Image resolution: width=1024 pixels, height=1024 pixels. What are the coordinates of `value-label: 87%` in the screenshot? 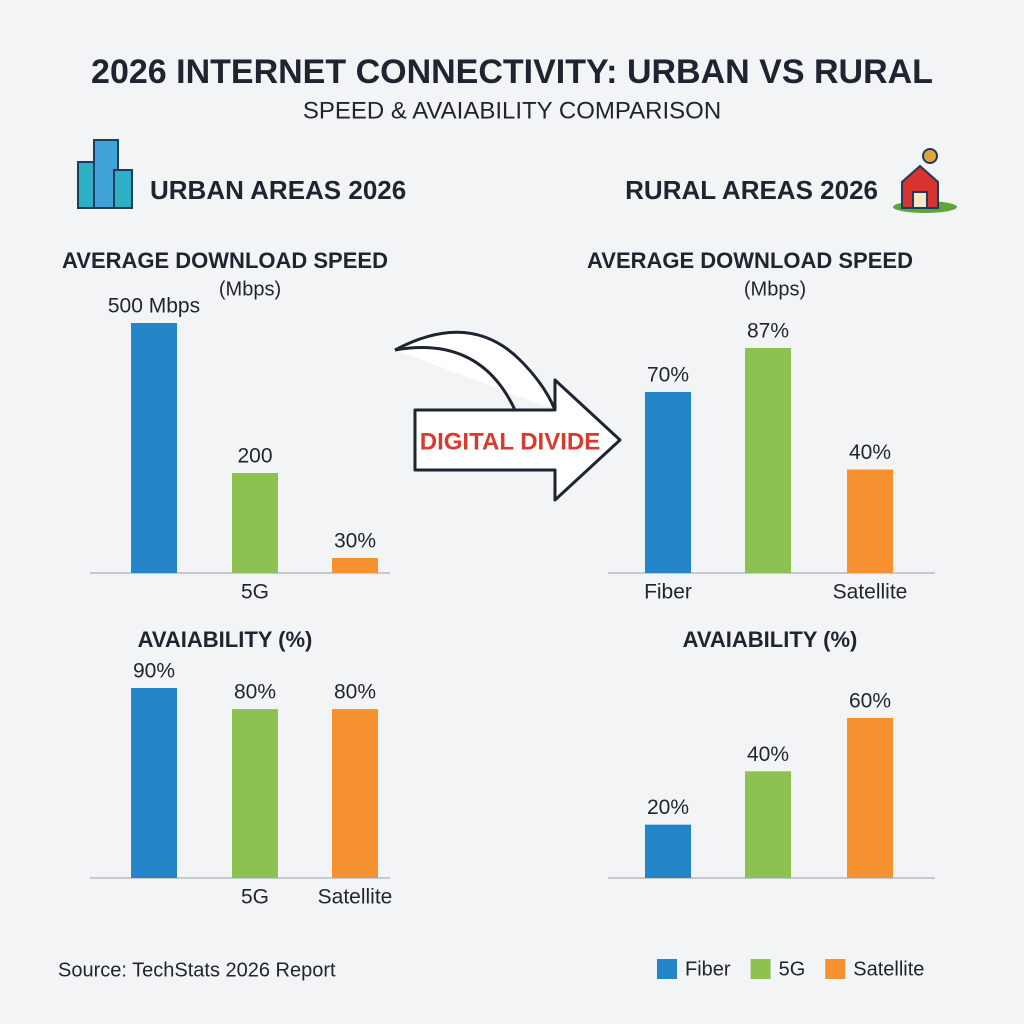 It's located at (768, 331).